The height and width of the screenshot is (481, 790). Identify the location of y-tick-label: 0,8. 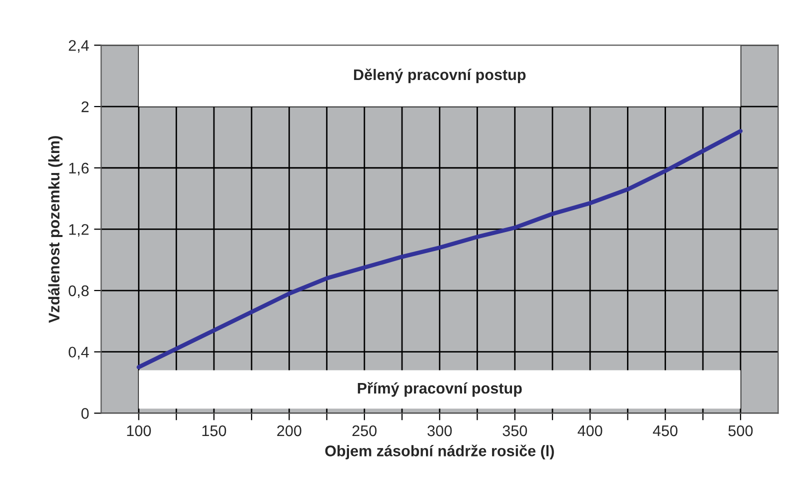
(78, 291).